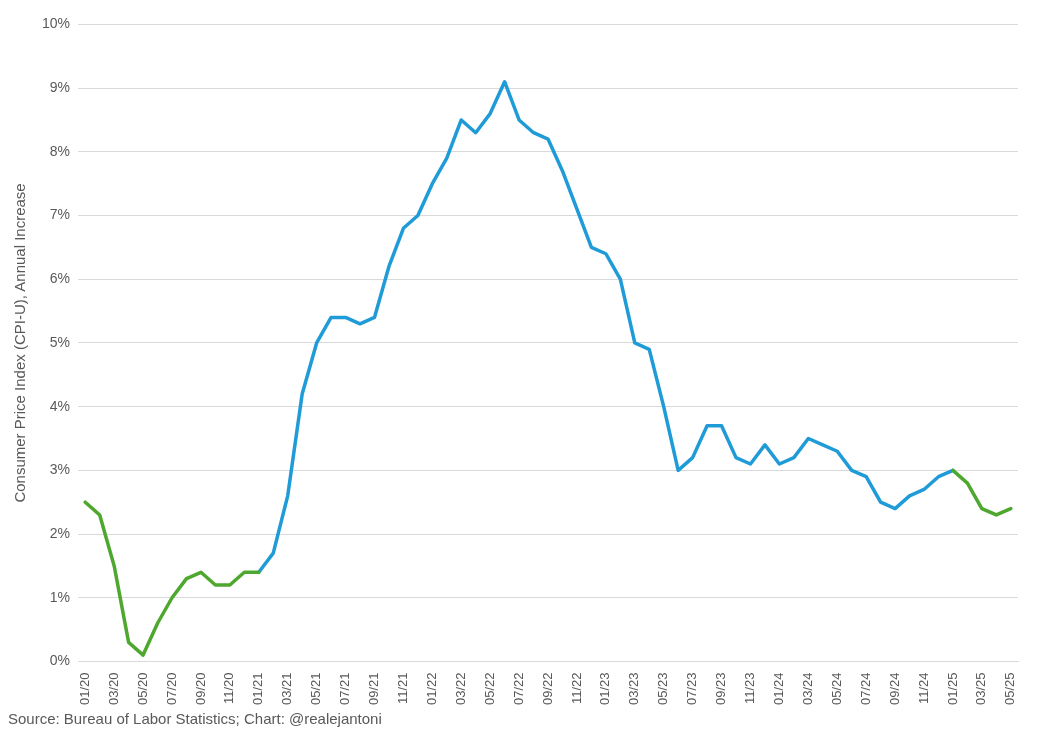 The image size is (1046, 750). I want to click on x-tick-label: 05/21, so click(316, 689).